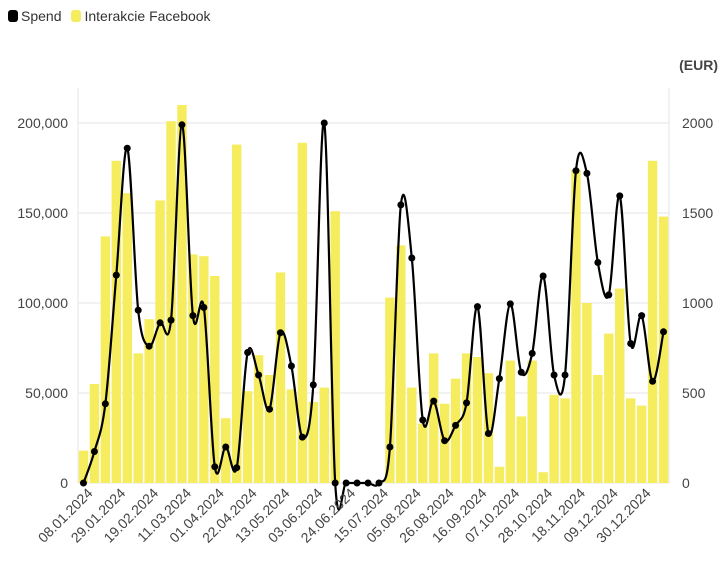 This screenshot has width=725, height=568. I want to click on right-axis-tick-label: 500, so click(694, 393).